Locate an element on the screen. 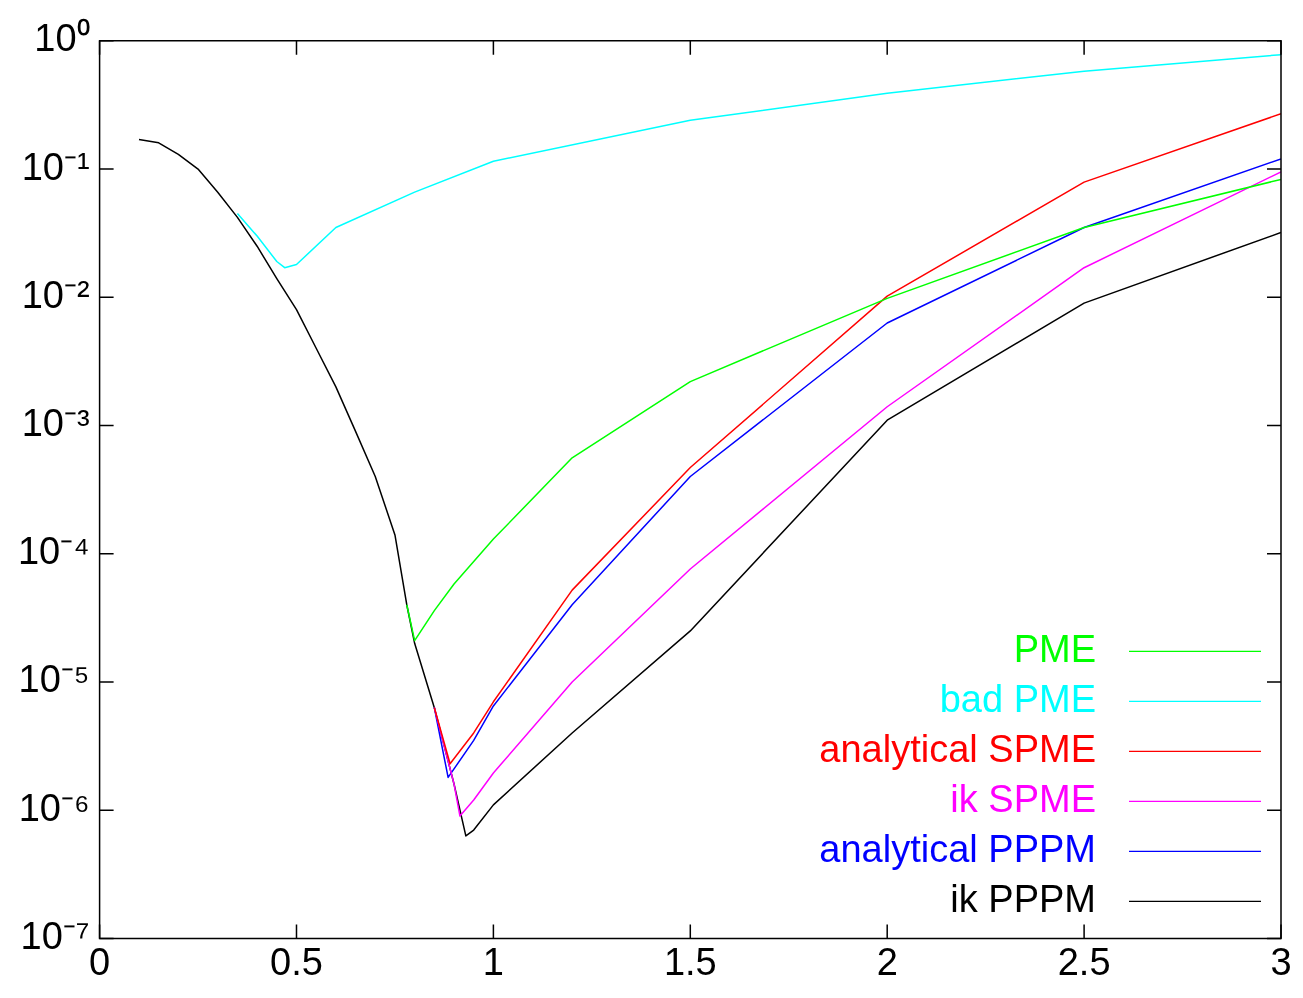 The image size is (1303, 998). y-tick-label: 10⁰ is located at coordinates (62, 38).